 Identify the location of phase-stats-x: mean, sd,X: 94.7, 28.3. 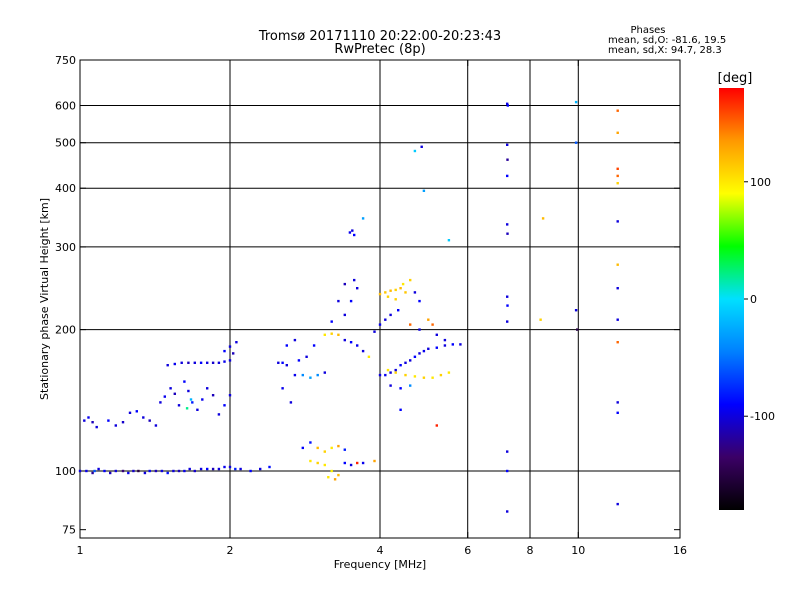
(665, 50).